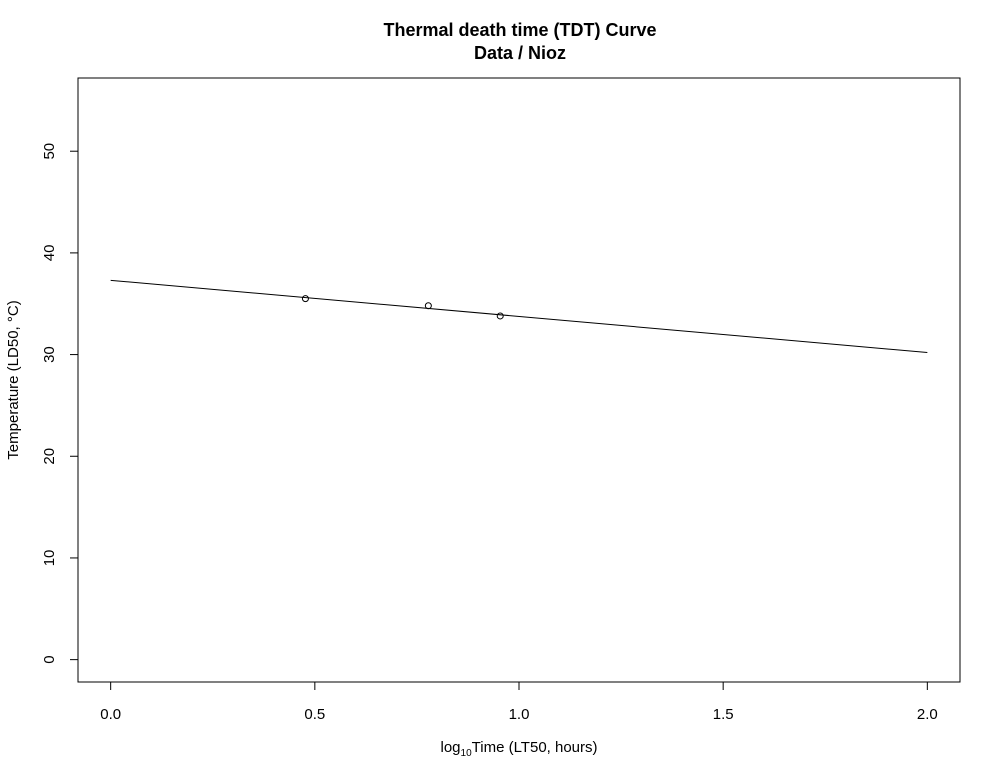 The height and width of the screenshot is (780, 1000). What do you see at coordinates (519, 30) in the screenshot?
I see `chart-title: Thermal death time (TDT) Curve` at bounding box center [519, 30].